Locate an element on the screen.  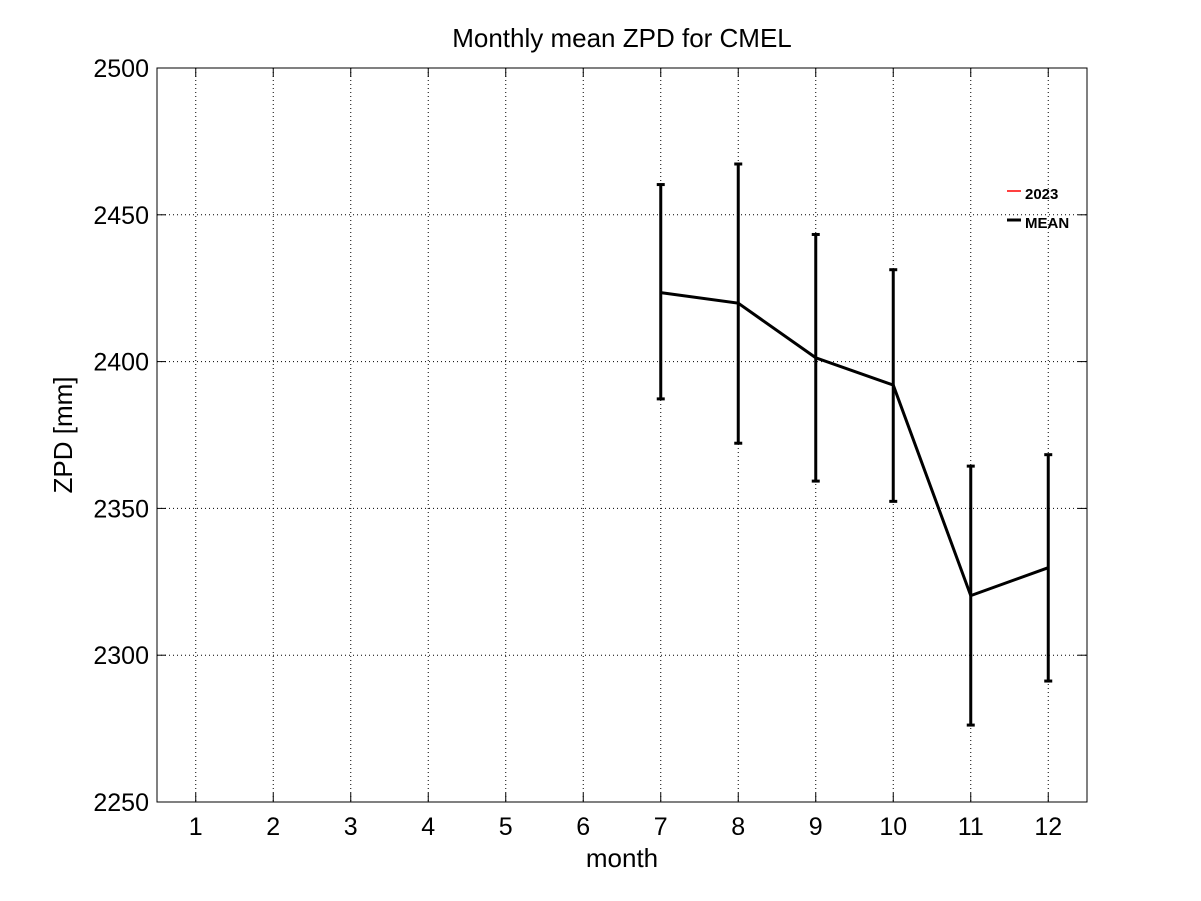
legend-label-2023: 2023 is located at coordinates (1041, 194).